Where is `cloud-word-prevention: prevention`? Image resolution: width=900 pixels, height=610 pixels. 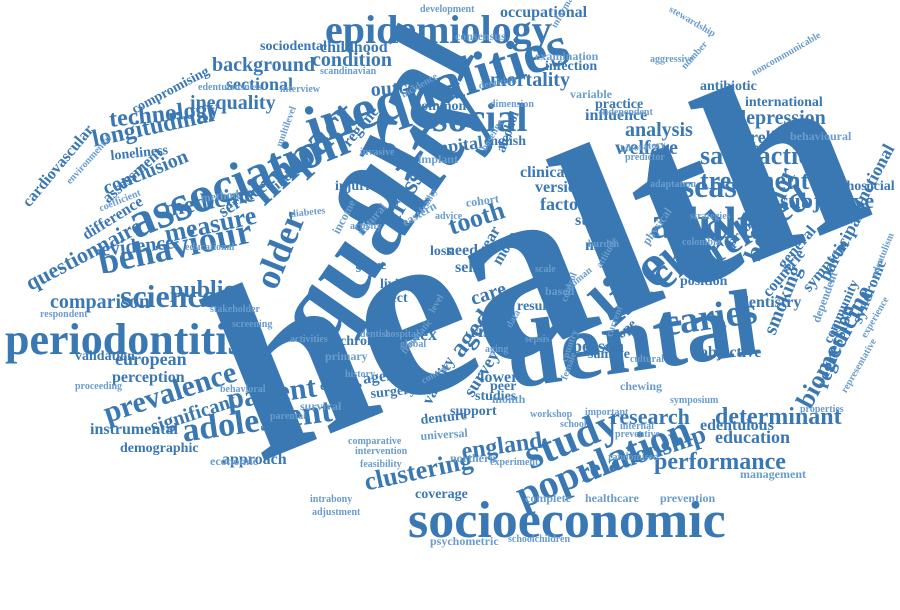
cloud-word-prevention: prevention is located at coordinates (688, 498).